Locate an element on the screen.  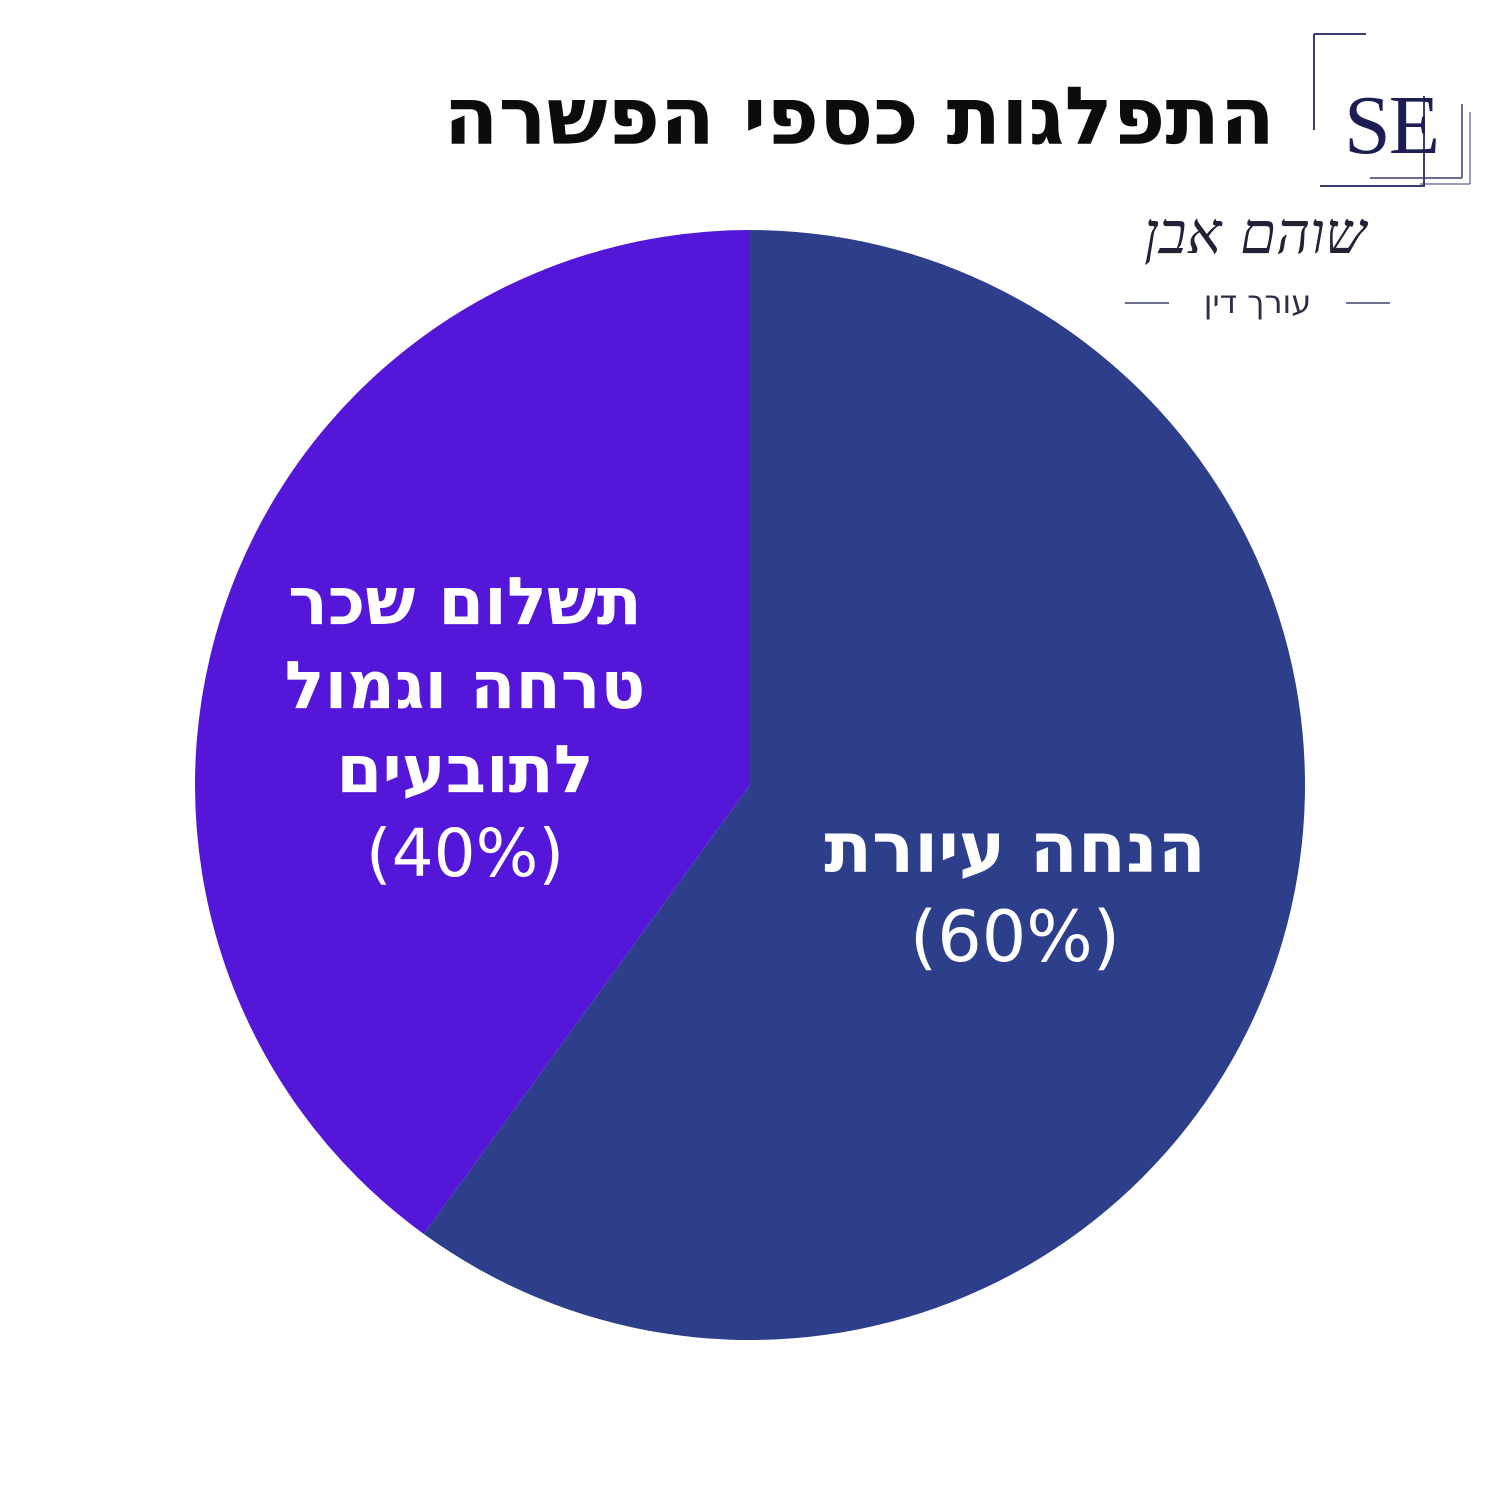
logo-subtitle: עורך דין is located at coordinates (1257, 302).